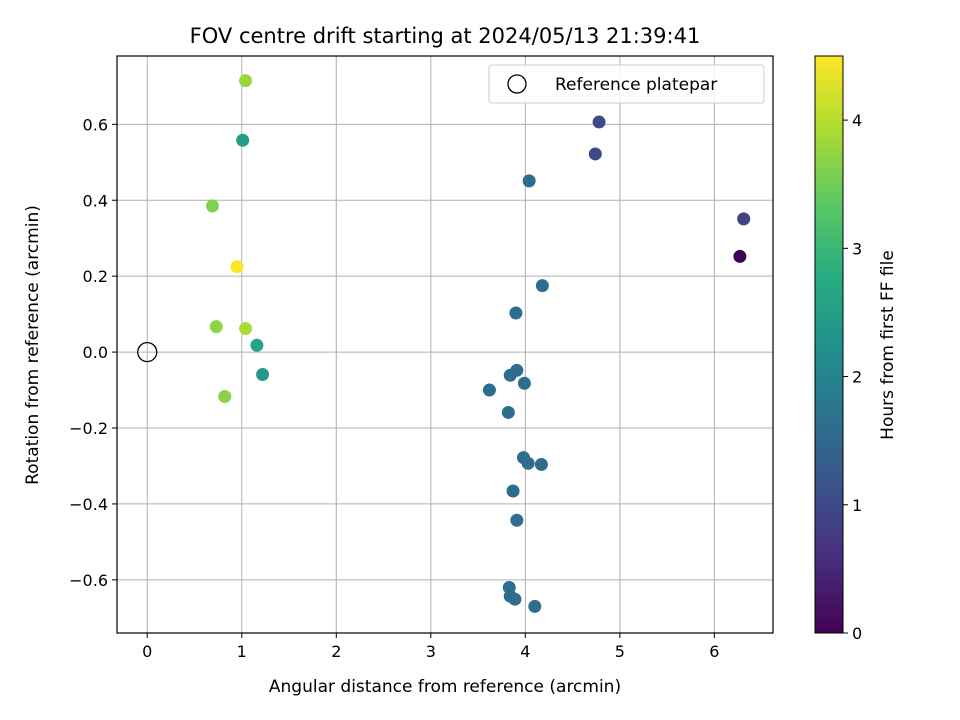  I want to click on x-axis-ticks: 0 1 2 3 4 5 6, so click(430, 647).